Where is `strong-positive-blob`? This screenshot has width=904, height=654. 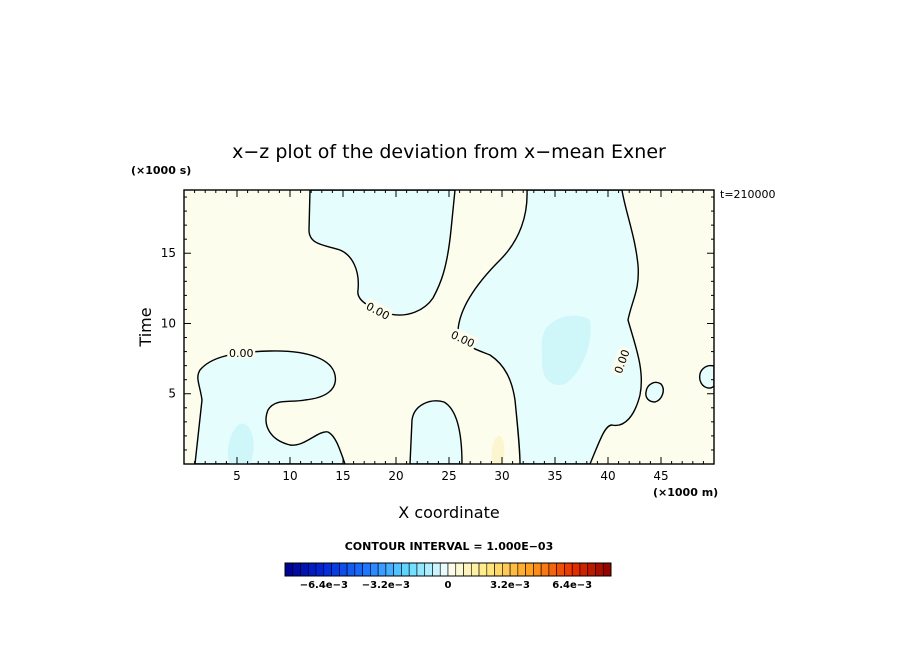
strong-positive-blob is located at coordinates (498, 449).